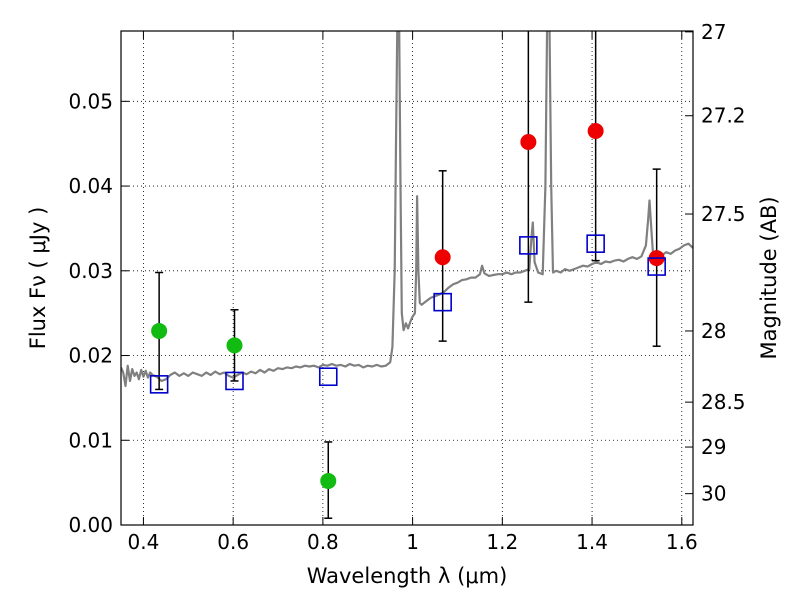  What do you see at coordinates (592, 542) in the screenshot?
I see `x-tick-label: 1.4` at bounding box center [592, 542].